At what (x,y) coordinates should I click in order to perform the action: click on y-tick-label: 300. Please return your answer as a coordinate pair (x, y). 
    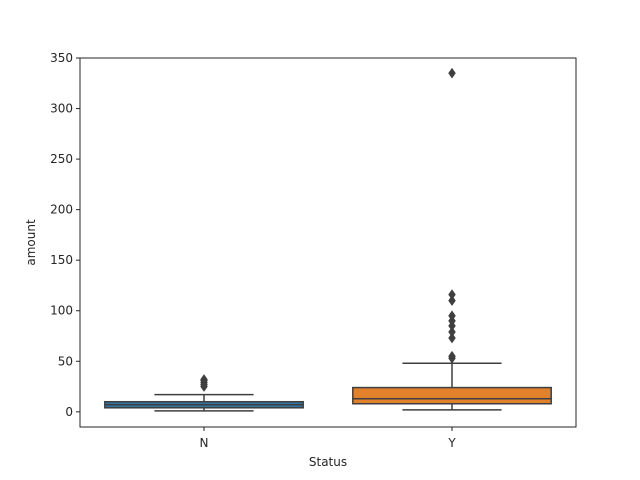
    Looking at the image, I should click on (61, 109).